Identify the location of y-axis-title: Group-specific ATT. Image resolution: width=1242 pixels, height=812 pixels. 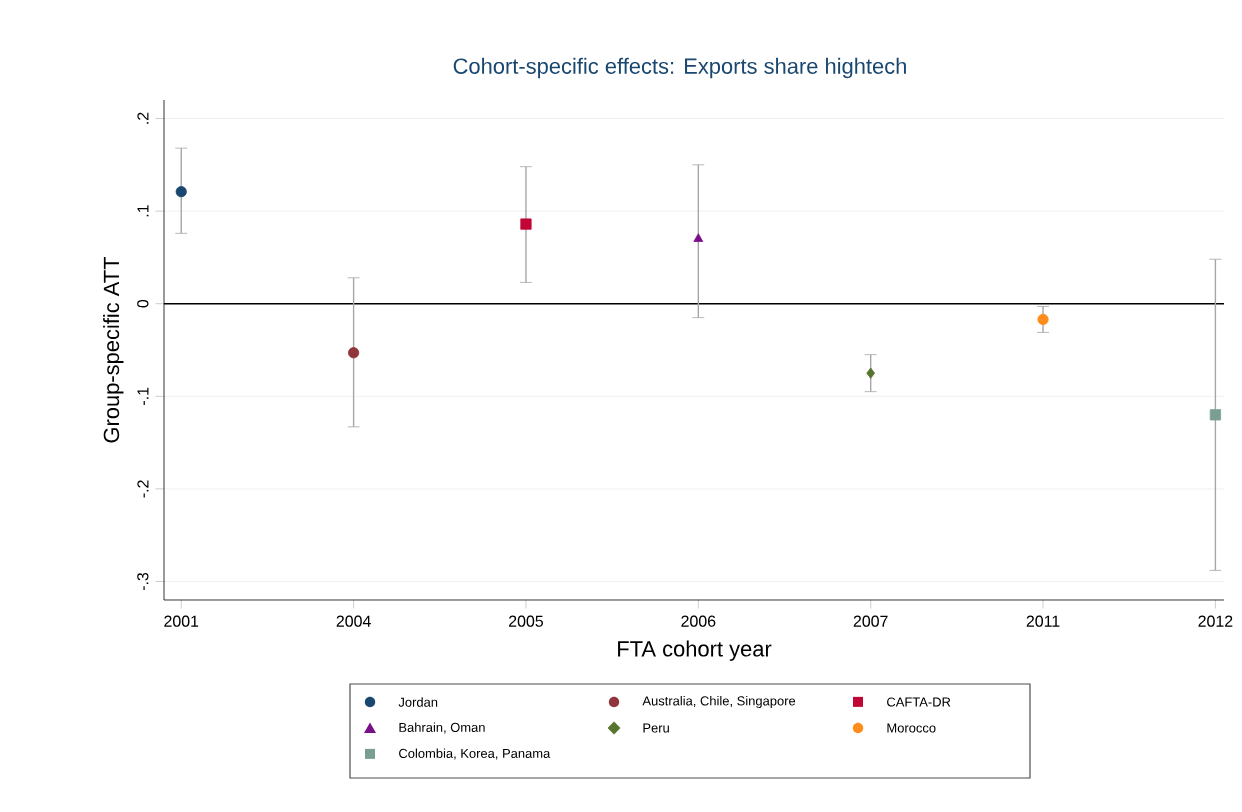
(113, 349).